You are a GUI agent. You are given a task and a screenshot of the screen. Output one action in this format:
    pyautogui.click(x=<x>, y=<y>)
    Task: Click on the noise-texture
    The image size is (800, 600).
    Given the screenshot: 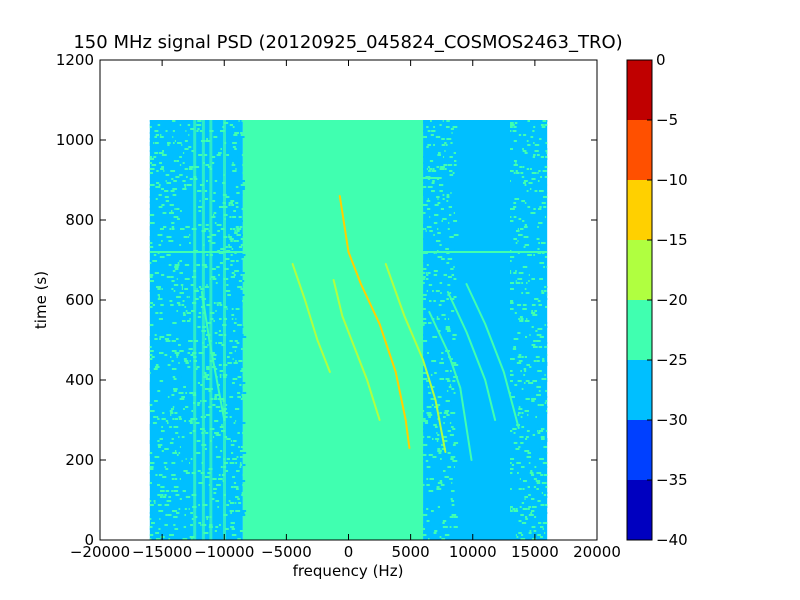 What is the action you would take?
    pyautogui.click(x=529, y=330)
    